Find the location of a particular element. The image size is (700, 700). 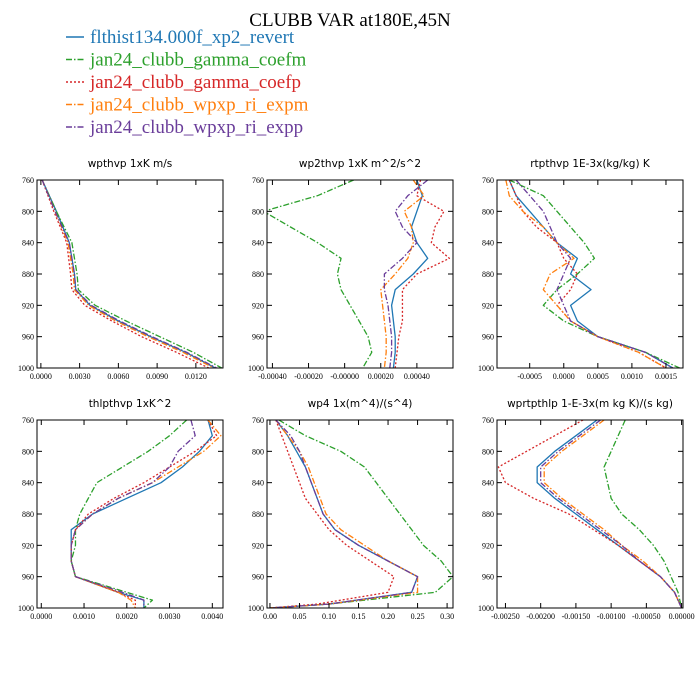

legend-label: jan24_clubb_wpxp_ri_expm is located at coordinates (199, 105).